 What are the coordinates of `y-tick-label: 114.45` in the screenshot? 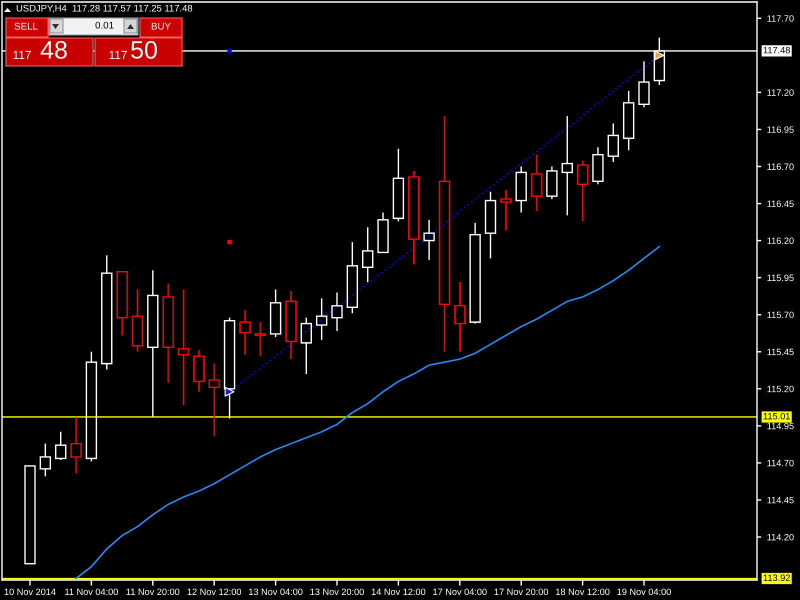 It's located at (780, 500).